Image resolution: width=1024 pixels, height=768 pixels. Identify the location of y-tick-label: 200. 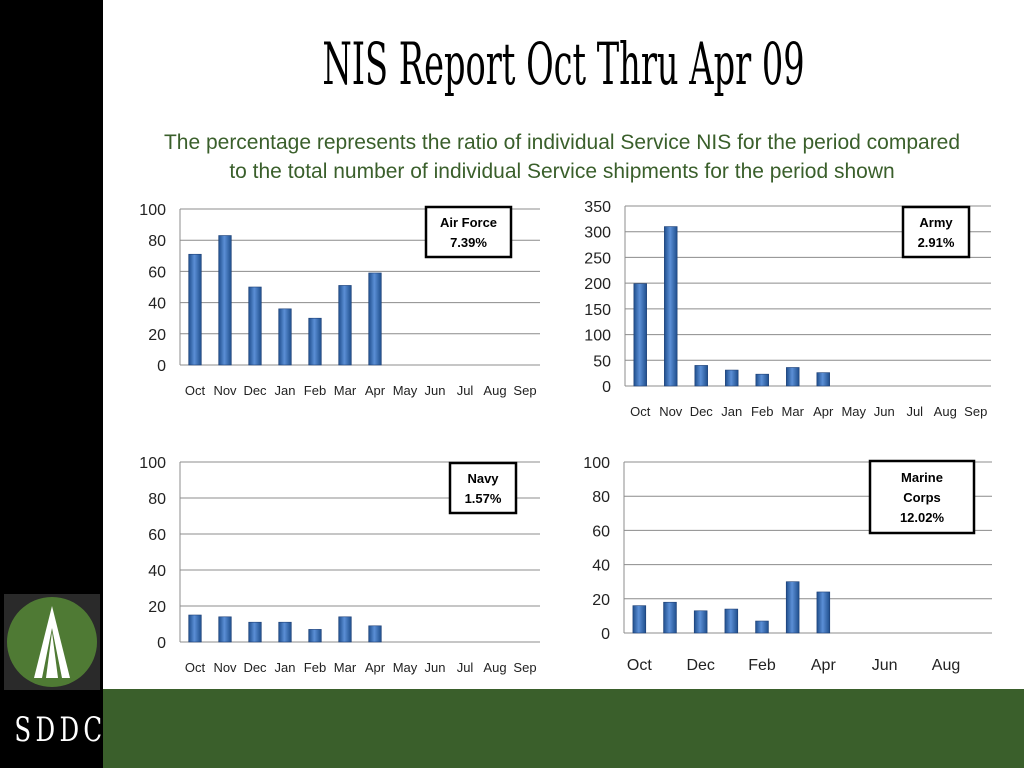
(597, 284).